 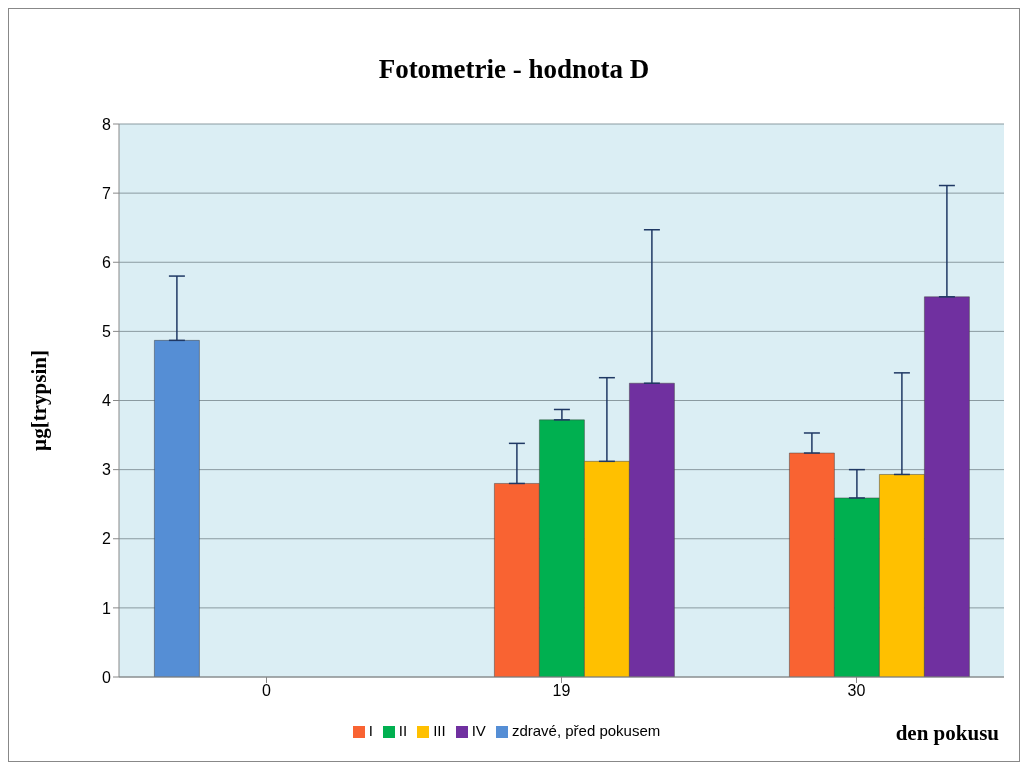 What do you see at coordinates (107, 332) in the screenshot?
I see `y-tick-label: 5` at bounding box center [107, 332].